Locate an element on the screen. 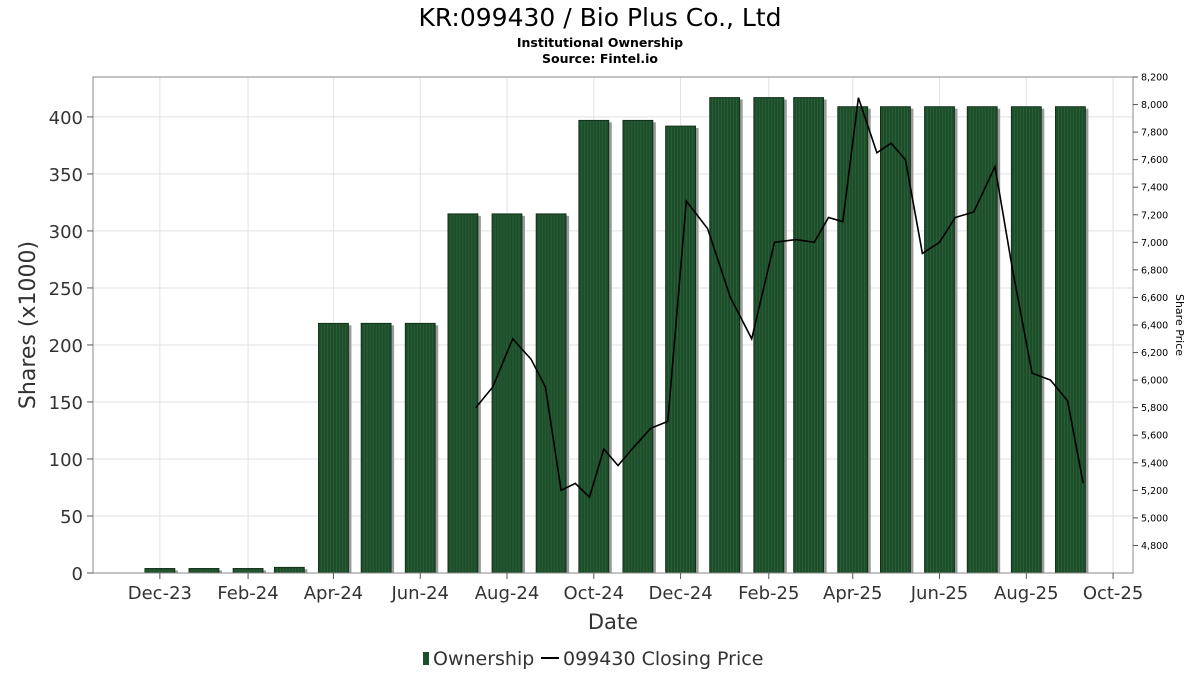  y2-tick-label: 6,800 is located at coordinates (1154, 270).